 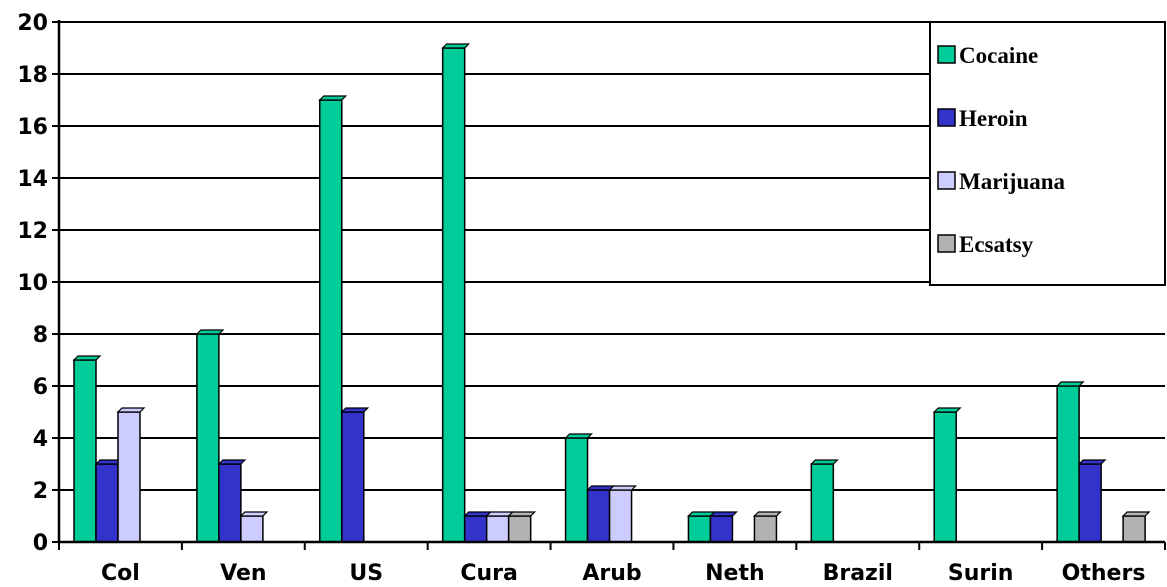 What do you see at coordinates (208, 438) in the screenshot?
I see `bar-cocaine-ven` at bounding box center [208, 438].